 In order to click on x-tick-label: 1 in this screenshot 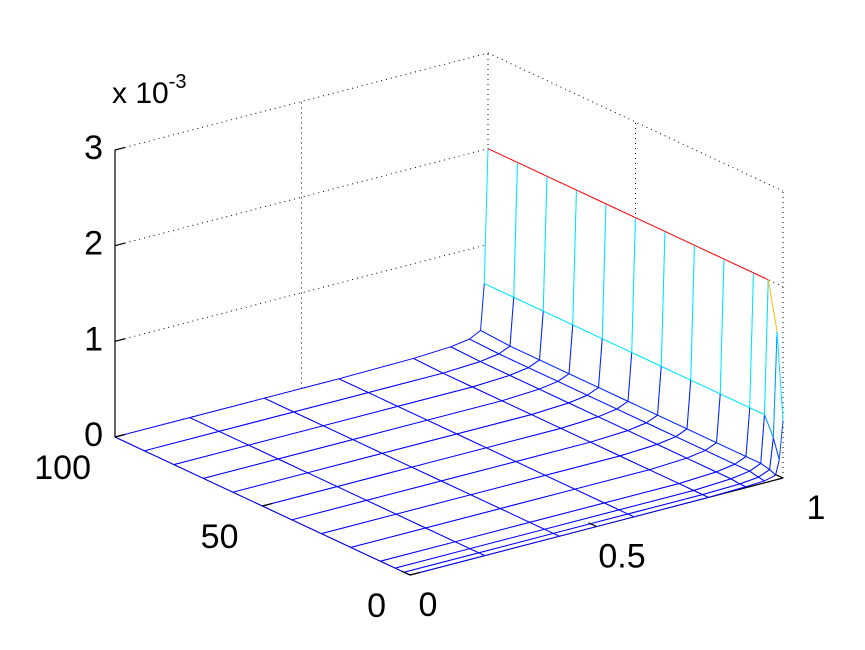, I will do `click(816, 508)`.